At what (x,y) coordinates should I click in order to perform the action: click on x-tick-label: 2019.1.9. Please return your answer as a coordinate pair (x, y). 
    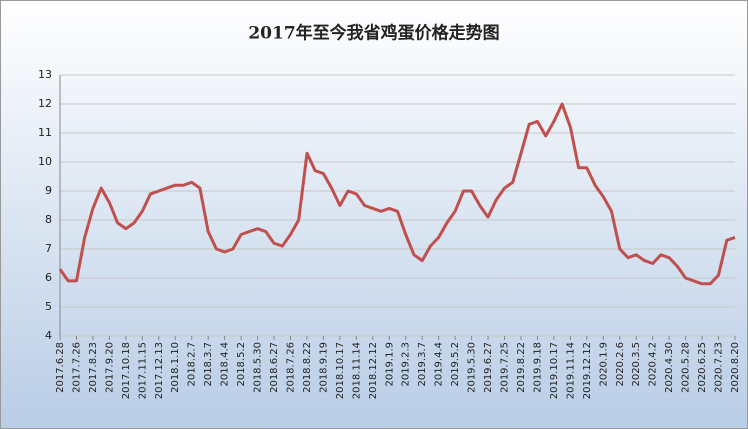
    Looking at the image, I should click on (389, 364).